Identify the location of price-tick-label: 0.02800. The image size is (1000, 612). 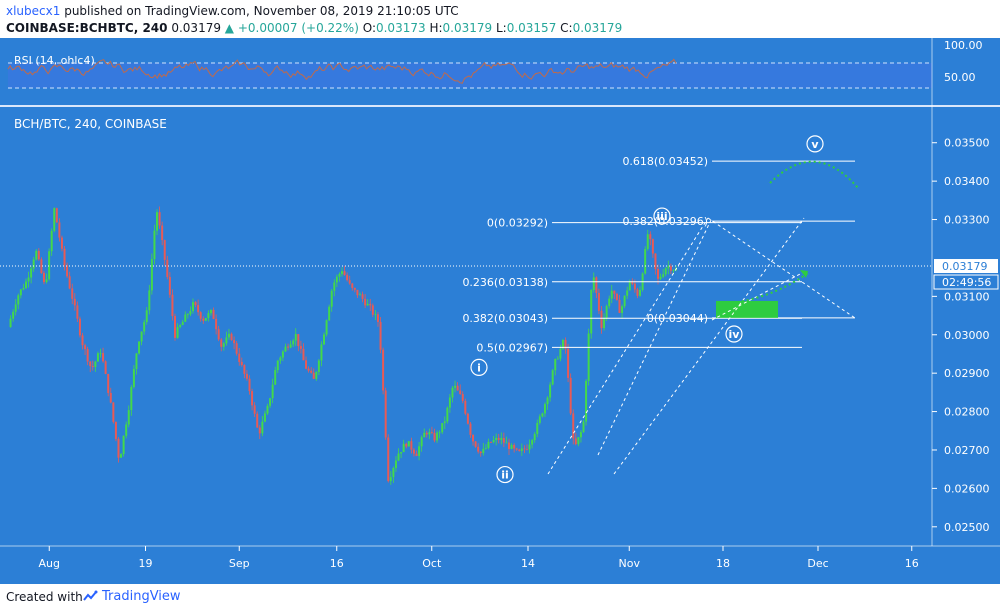
(967, 412).